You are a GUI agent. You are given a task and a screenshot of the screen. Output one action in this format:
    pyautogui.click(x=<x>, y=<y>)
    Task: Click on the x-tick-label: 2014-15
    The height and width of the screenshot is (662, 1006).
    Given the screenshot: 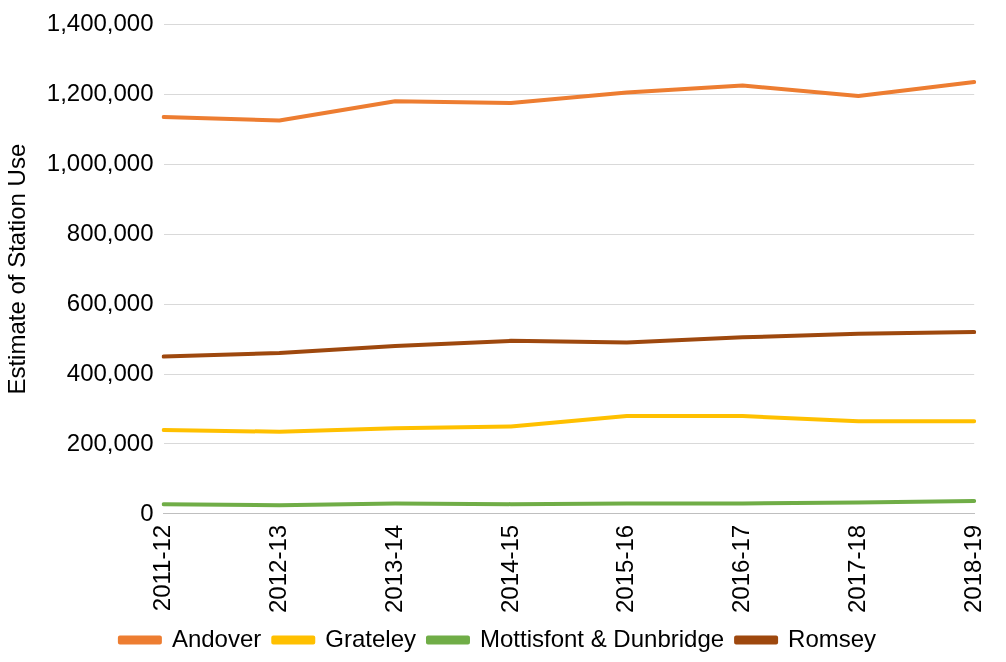 What is the action you would take?
    pyautogui.click(x=509, y=568)
    